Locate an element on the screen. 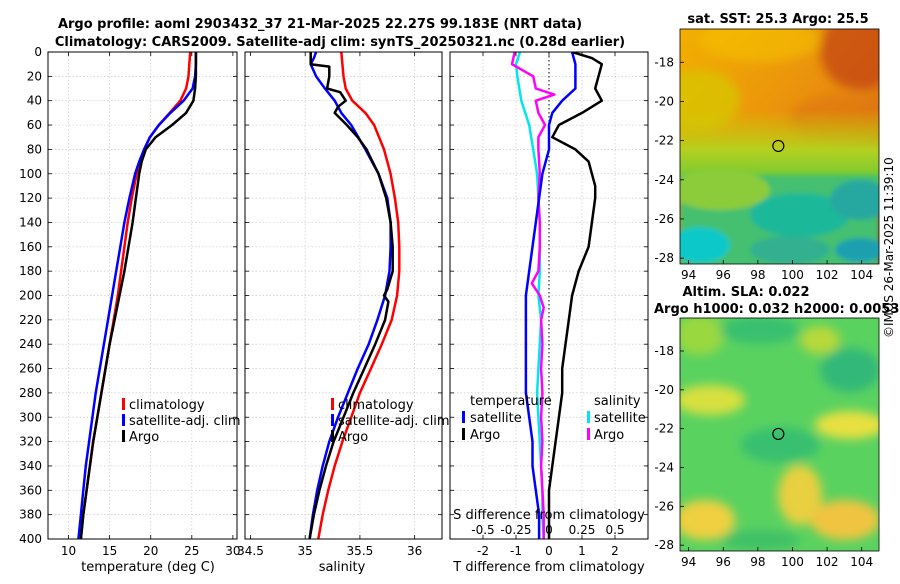 This screenshot has width=900, height=584. series-satellite-adj-clim is located at coordinates (350, 295).